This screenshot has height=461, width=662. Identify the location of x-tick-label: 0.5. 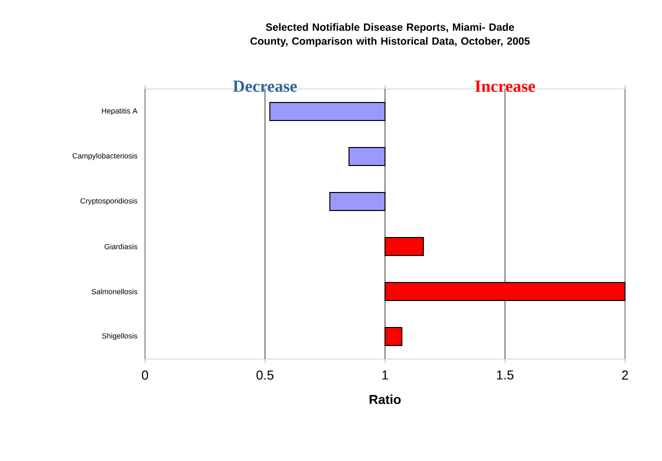
(265, 375).